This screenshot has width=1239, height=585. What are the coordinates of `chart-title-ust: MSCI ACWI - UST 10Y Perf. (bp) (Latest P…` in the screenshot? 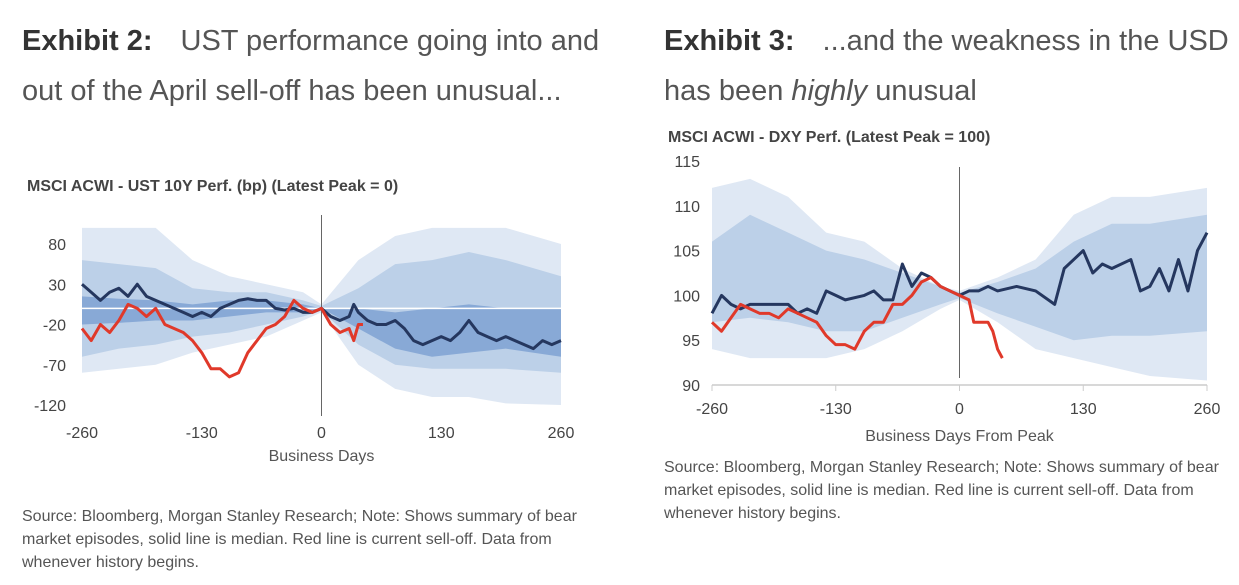 It's located at (213, 186).